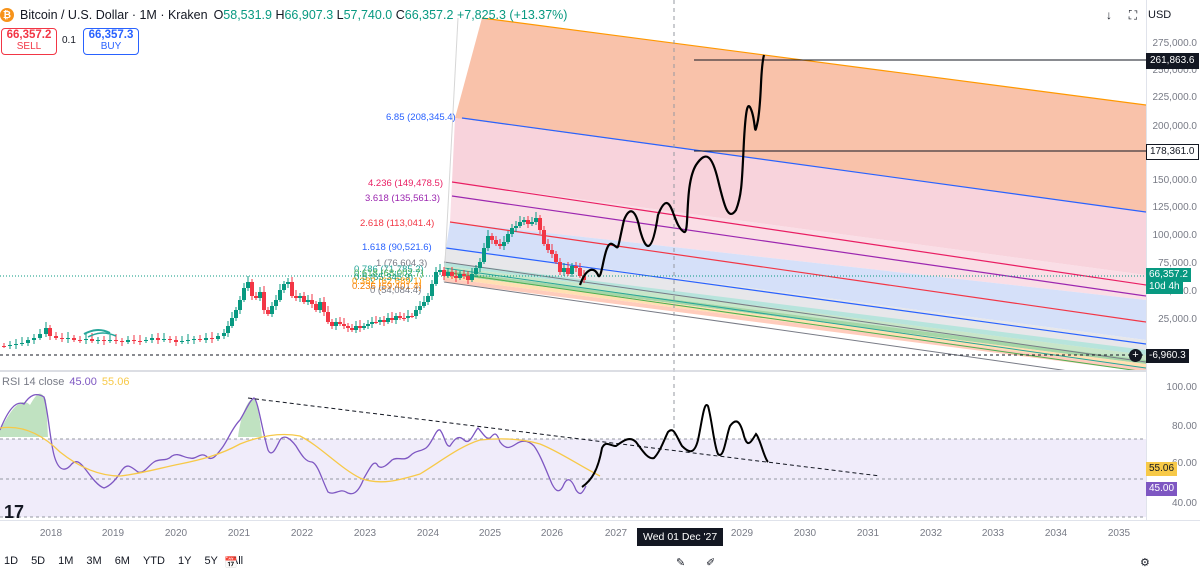 This screenshot has height=569, width=1200. I want to click on settings-icon: ⚙, so click(1145, 563).